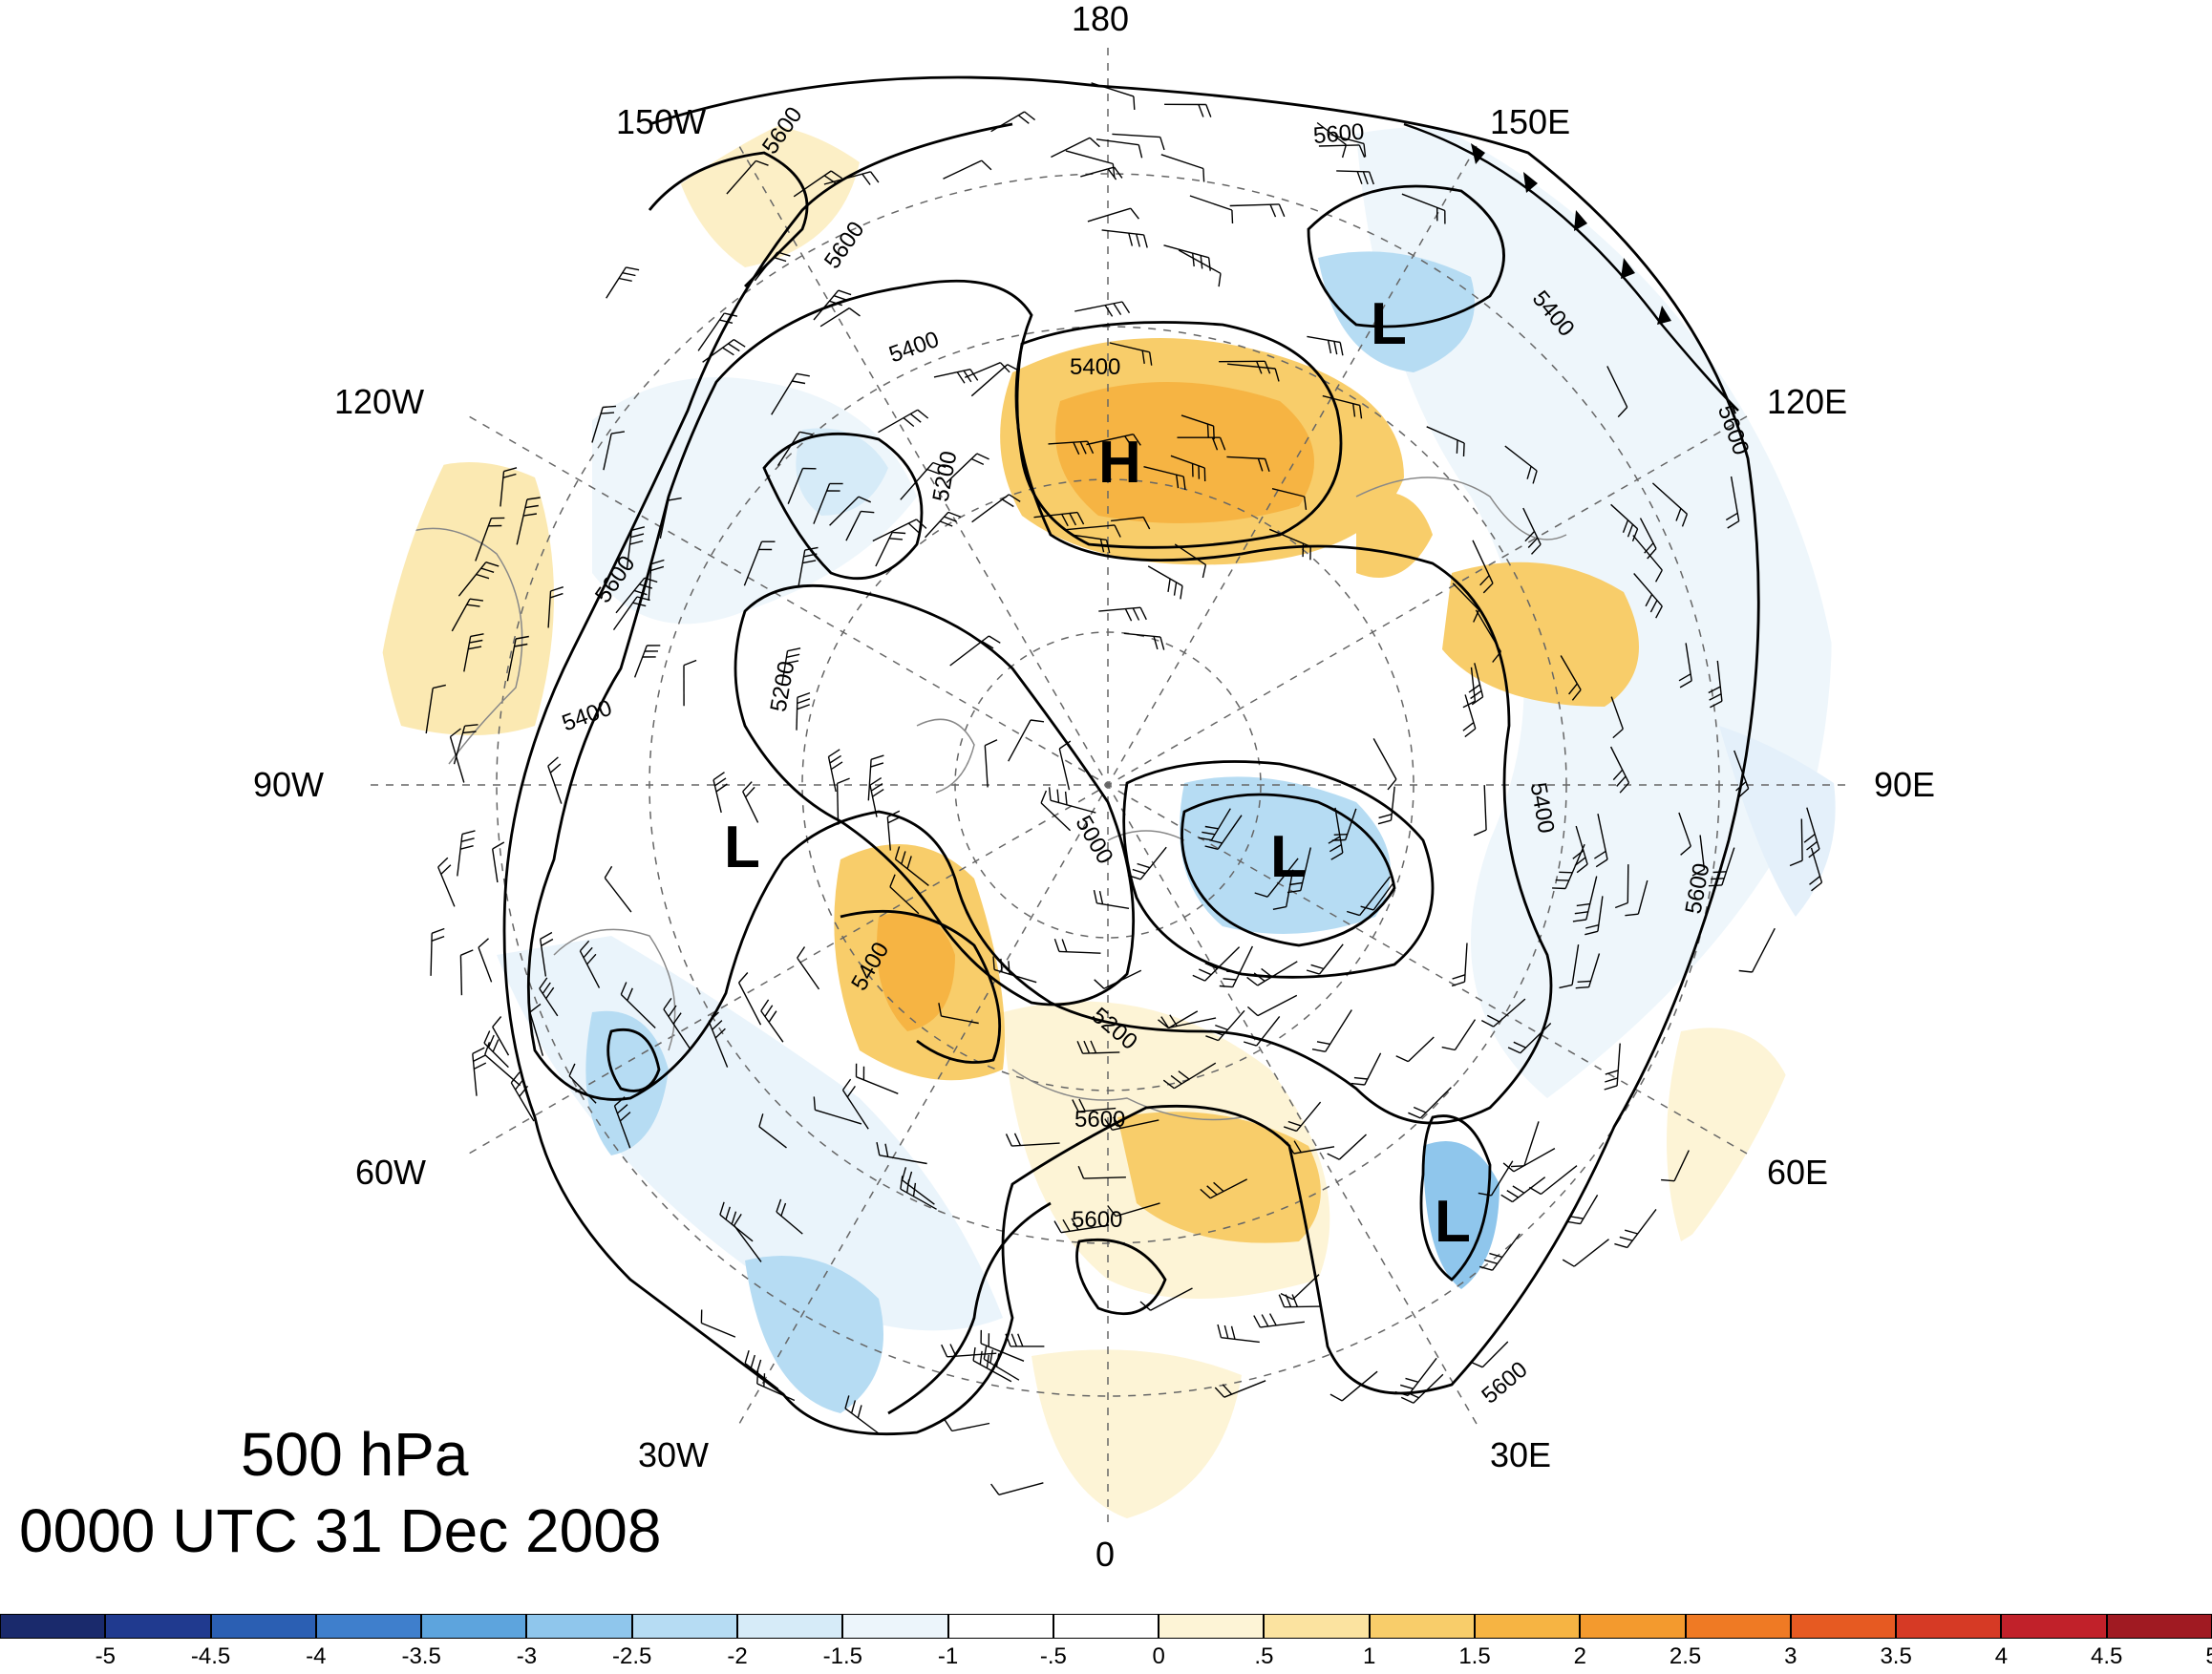  What do you see at coordinates (1053, 1656) in the screenshot?
I see `colorbar-tick-label: -.5` at bounding box center [1053, 1656].